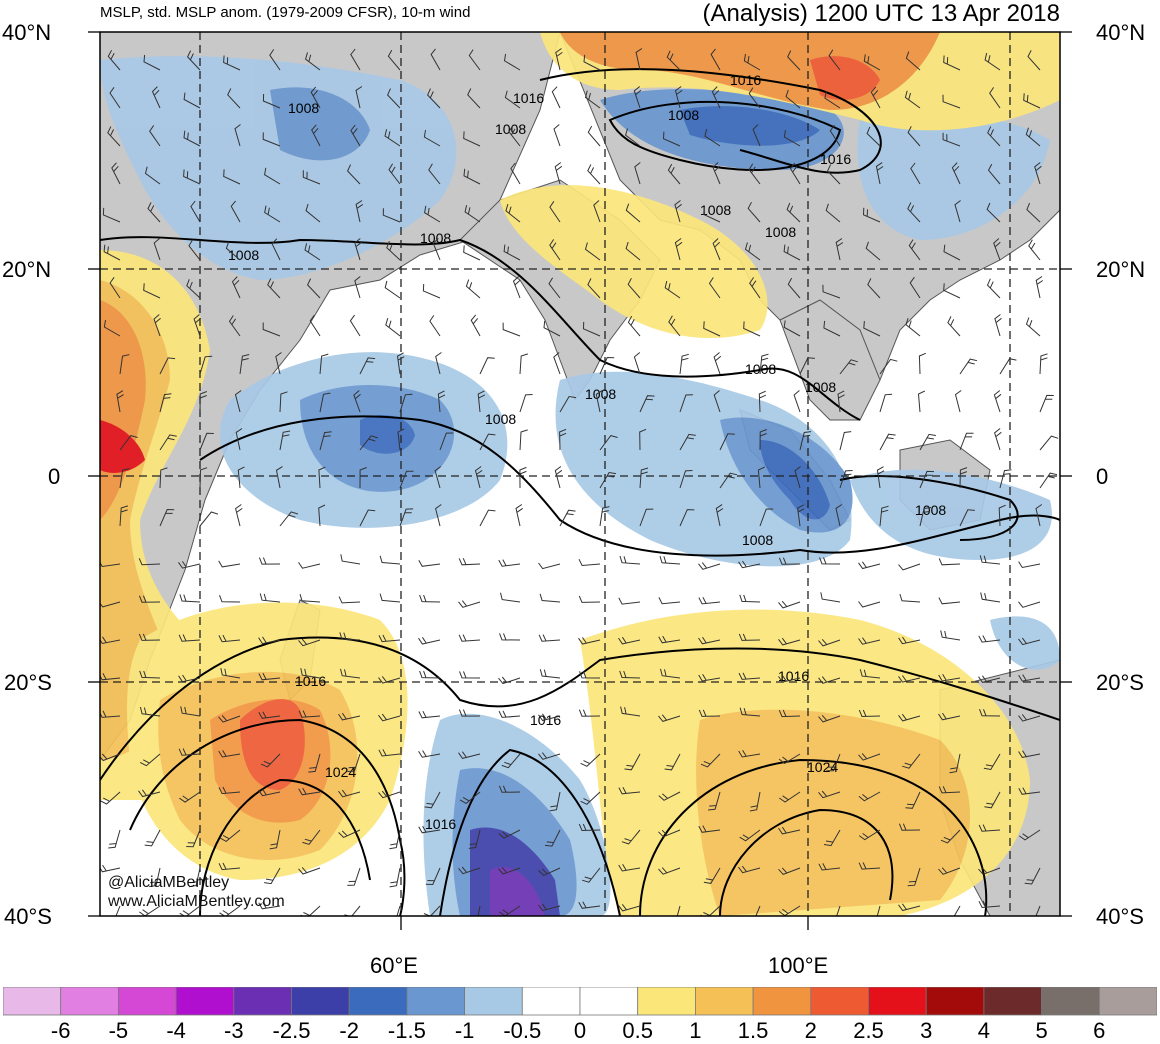 The image size is (1160, 1044). What do you see at coordinates (881, 13) in the screenshot?
I see `map-title: (Analysis) 1200 UTC 13 Apr 2018` at bounding box center [881, 13].